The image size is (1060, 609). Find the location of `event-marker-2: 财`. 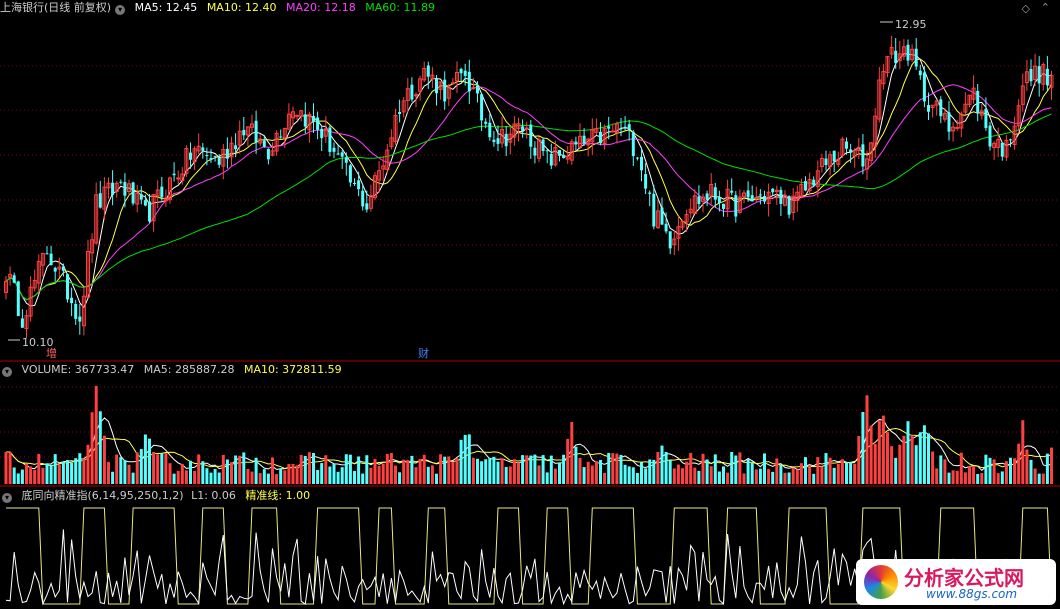

event-marker-2: 财 is located at coordinates (423, 353).